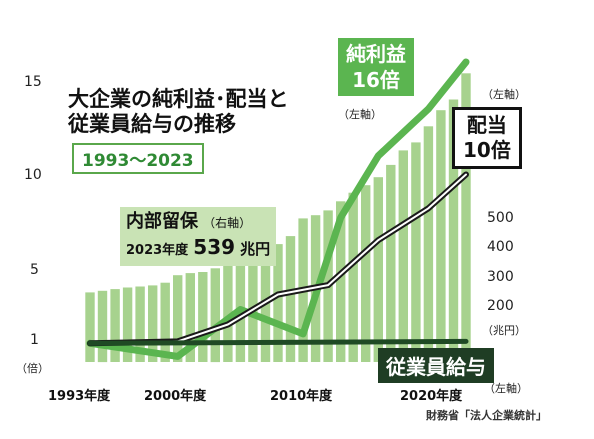 Image resolution: width=594 pixels, height=439 pixels. Describe the element at coordinates (376, 67) in the screenshot. I see `net-income-badge: 純利益 16倍` at that location.